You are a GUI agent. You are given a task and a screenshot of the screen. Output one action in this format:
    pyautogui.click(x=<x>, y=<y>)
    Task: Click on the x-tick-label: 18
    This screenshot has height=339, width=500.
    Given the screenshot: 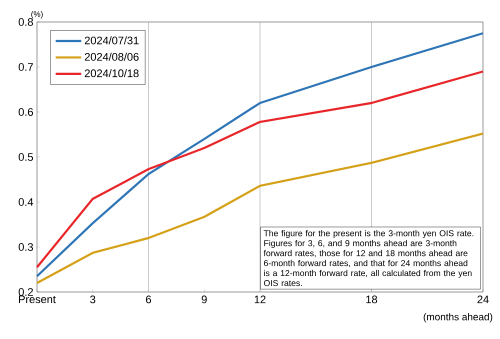 What is the action you would take?
    pyautogui.click(x=372, y=300)
    